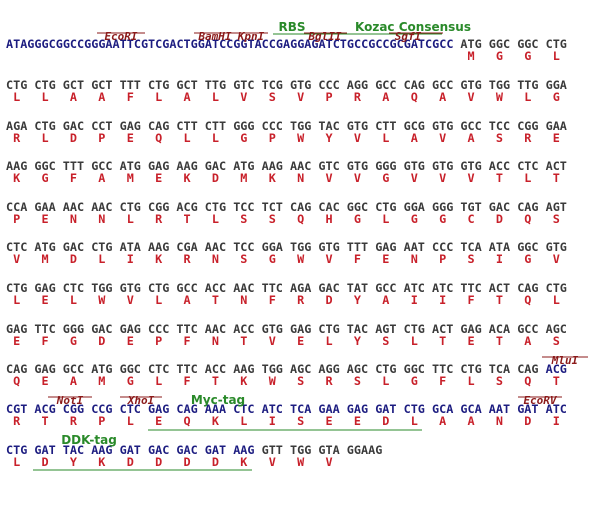  I want to click on amino-acid: P, so click(272, 138).